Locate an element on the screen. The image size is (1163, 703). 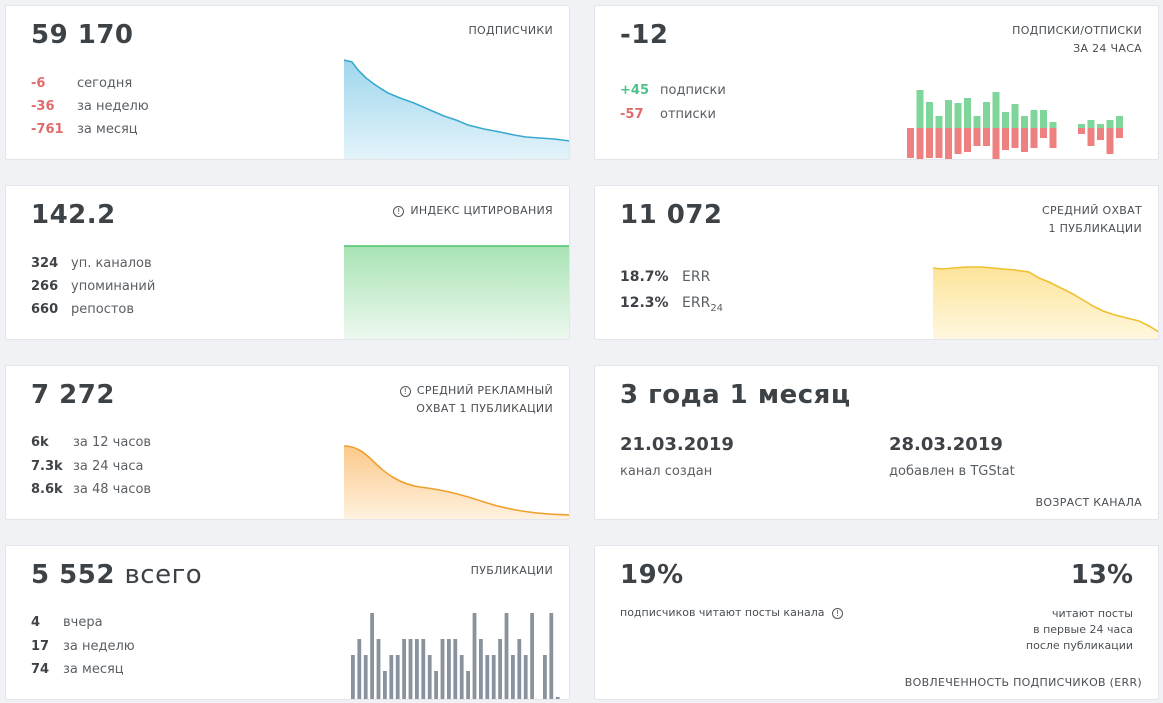
subscribers-count: 59 170 is located at coordinates (82, 35).